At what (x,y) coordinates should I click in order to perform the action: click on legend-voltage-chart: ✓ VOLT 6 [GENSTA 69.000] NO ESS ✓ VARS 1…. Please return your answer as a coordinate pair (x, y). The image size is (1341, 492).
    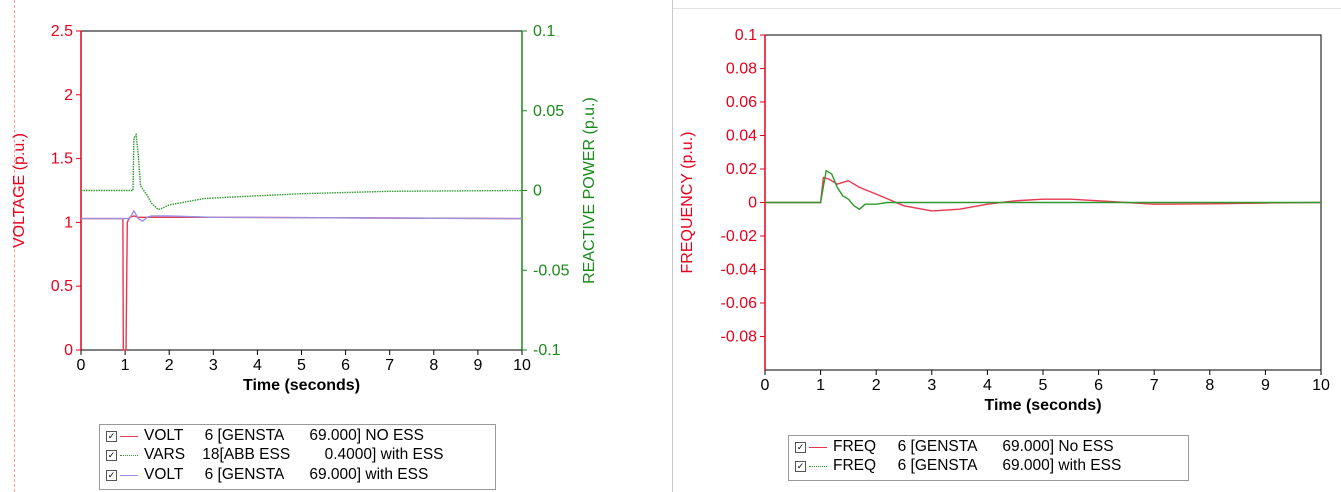
    Looking at the image, I should click on (297, 457).